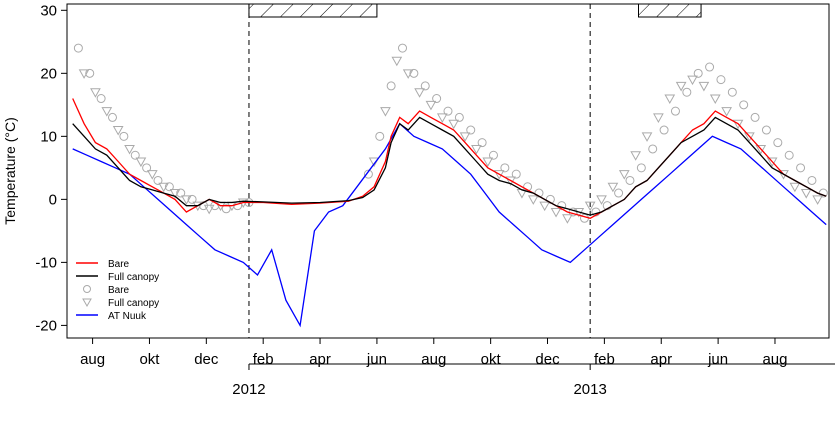  What do you see at coordinates (87, 303) in the screenshot?
I see `legend-triangle-swatch` at bounding box center [87, 303].